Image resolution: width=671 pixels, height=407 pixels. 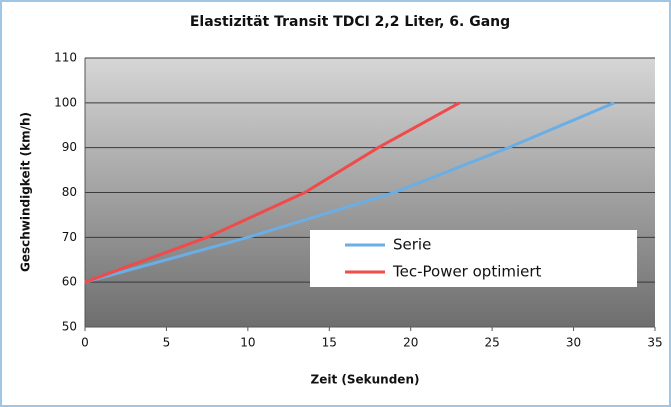 What do you see at coordinates (365, 380) in the screenshot?
I see `x-axis-label: Zeit (Sekunden)` at bounding box center [365, 380].